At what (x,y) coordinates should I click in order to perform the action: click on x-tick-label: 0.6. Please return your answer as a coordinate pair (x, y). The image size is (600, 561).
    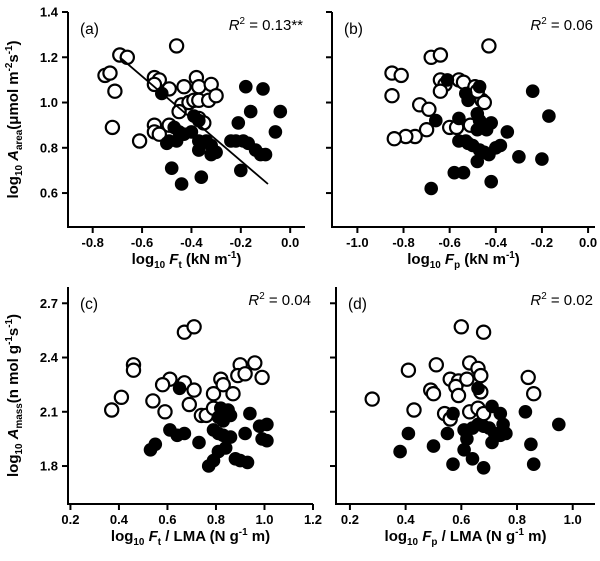
    Looking at the image, I should click on (167, 519).